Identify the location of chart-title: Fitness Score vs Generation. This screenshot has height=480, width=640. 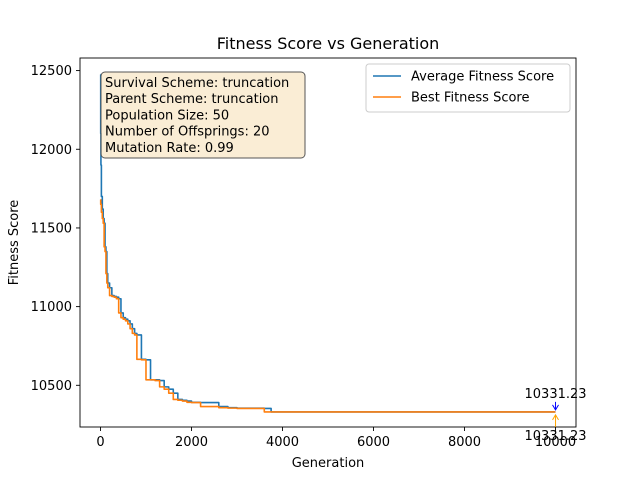
(328, 43).